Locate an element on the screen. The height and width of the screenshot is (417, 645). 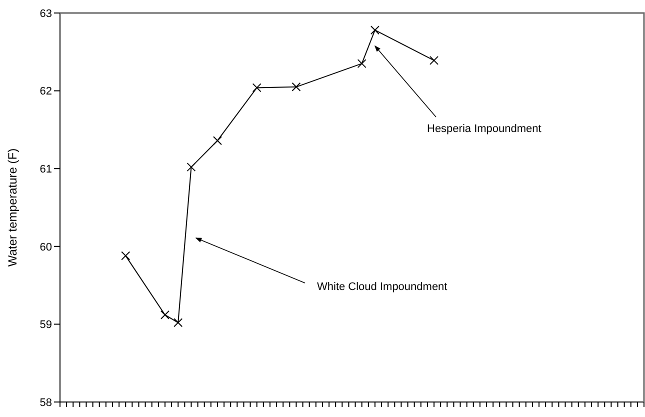
y-tick-label: 58 is located at coordinates (46, 402).